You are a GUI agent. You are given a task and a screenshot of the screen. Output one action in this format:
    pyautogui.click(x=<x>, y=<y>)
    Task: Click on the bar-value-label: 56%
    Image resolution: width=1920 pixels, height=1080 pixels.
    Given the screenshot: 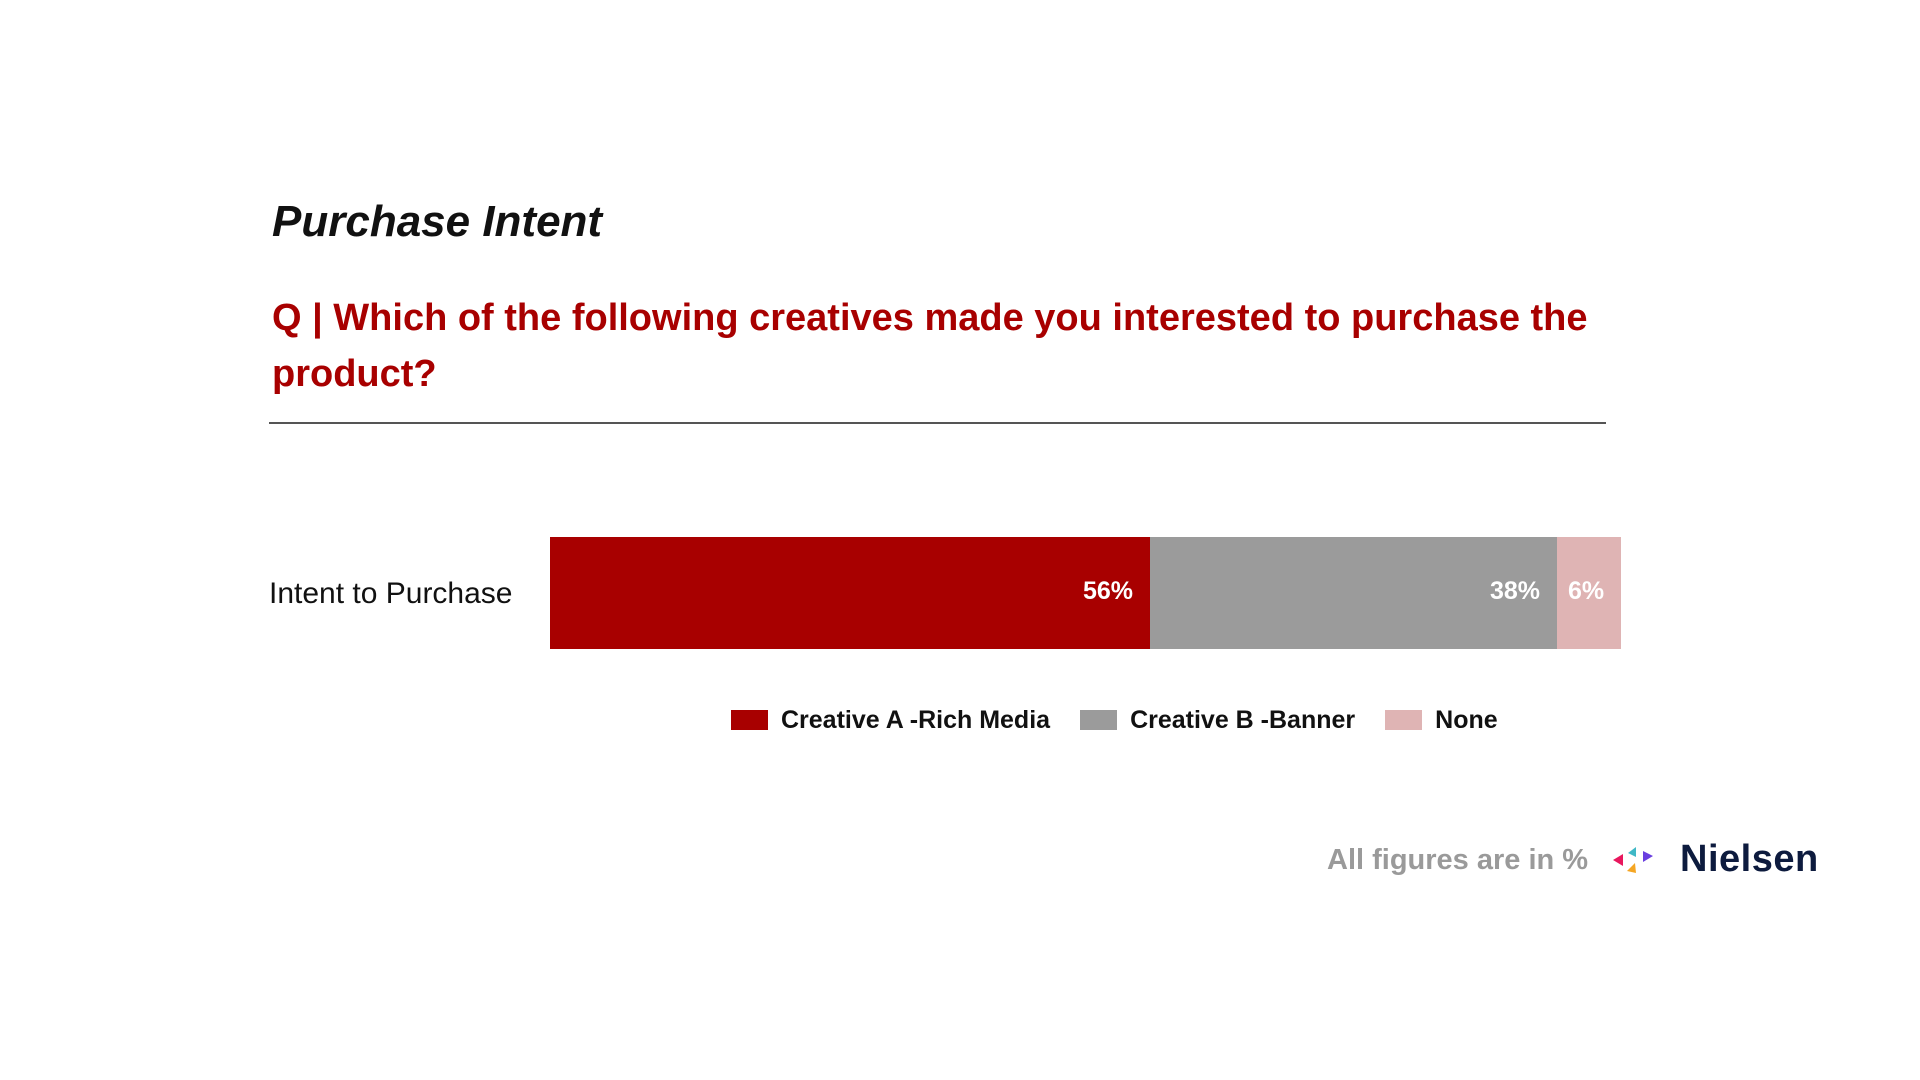 What is the action you would take?
    pyautogui.click(x=1108, y=591)
    